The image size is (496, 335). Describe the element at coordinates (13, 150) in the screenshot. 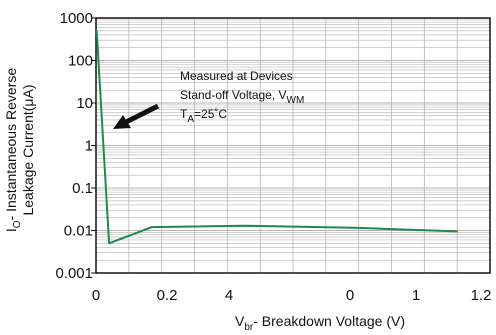

I see `y-axis-label-line-1: IO- Instantaneous Reverse` at that location.